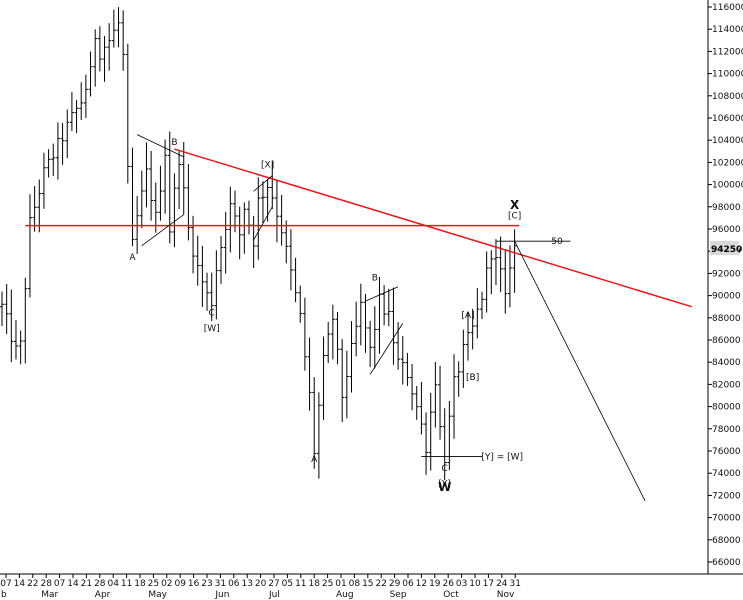  I want to click on x-month-label: Apr, so click(103, 595).